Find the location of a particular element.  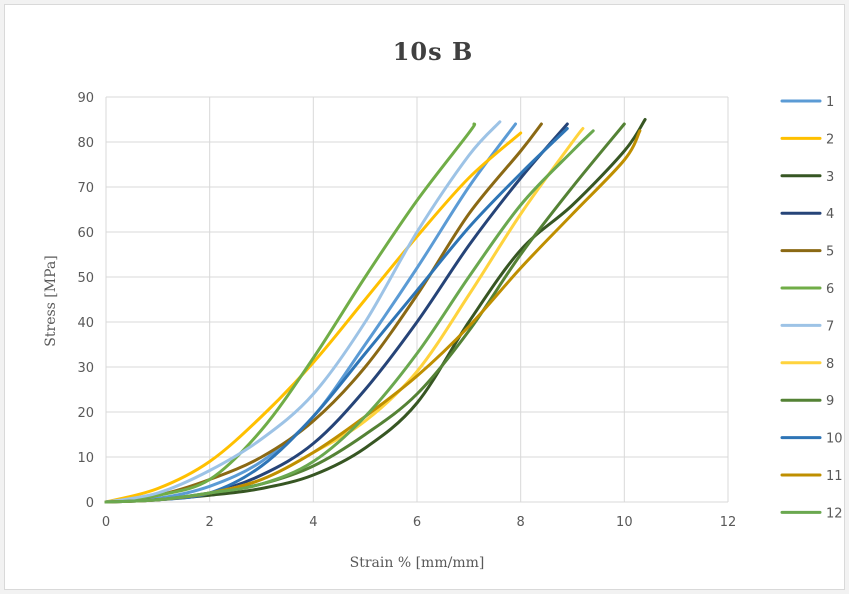

legend-label-2: 2 is located at coordinates (830, 139).